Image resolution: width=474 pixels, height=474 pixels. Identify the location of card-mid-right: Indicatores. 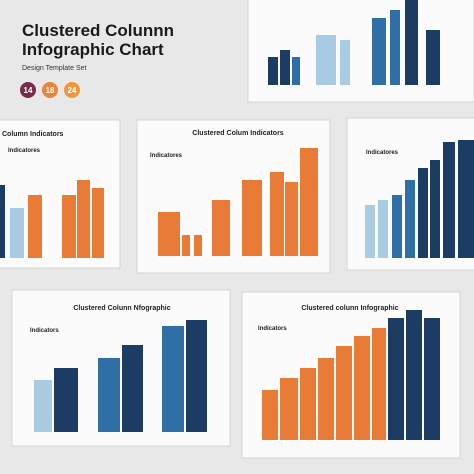
(410, 194).